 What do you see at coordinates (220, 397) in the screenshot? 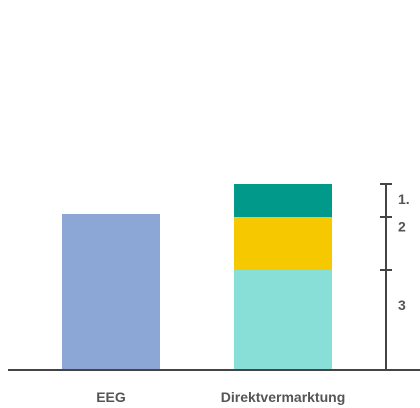
I see `category-labels: EEG Direktvermarktung` at bounding box center [220, 397].